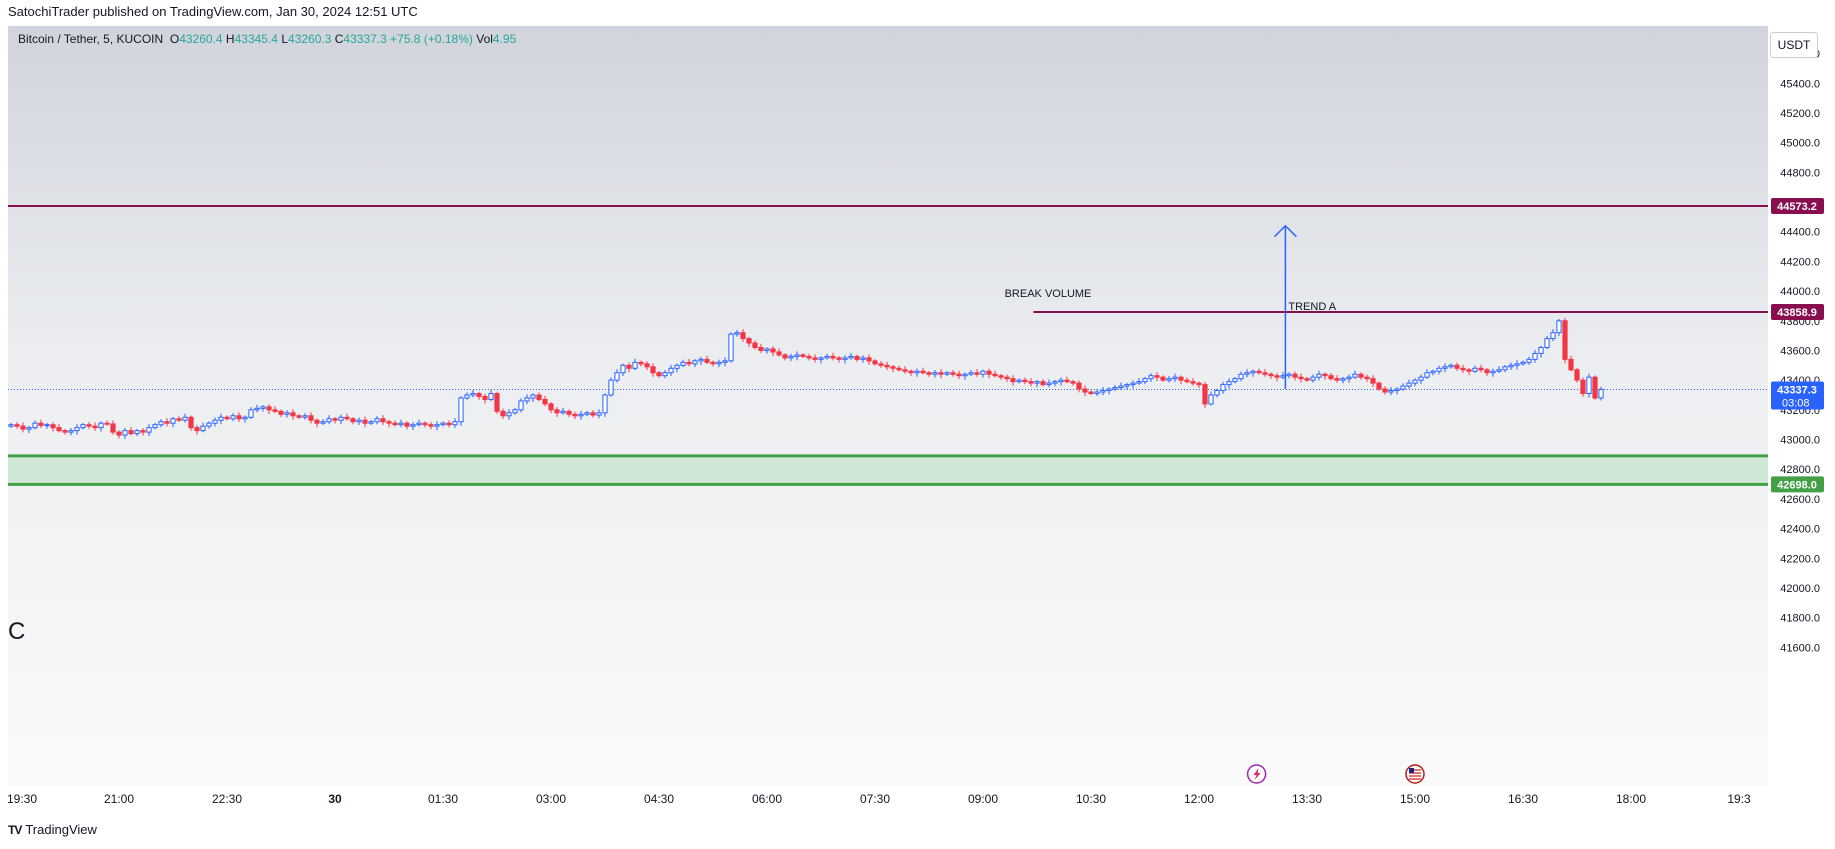 The height and width of the screenshot is (849, 1835). What do you see at coordinates (1285, 231) in the screenshot?
I see `target-arrow-head-icon` at bounding box center [1285, 231].